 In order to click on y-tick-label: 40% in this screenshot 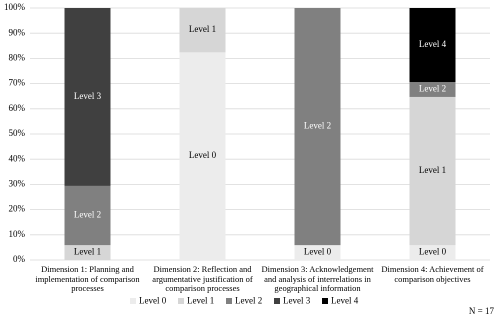, I will do `click(17, 158)`.